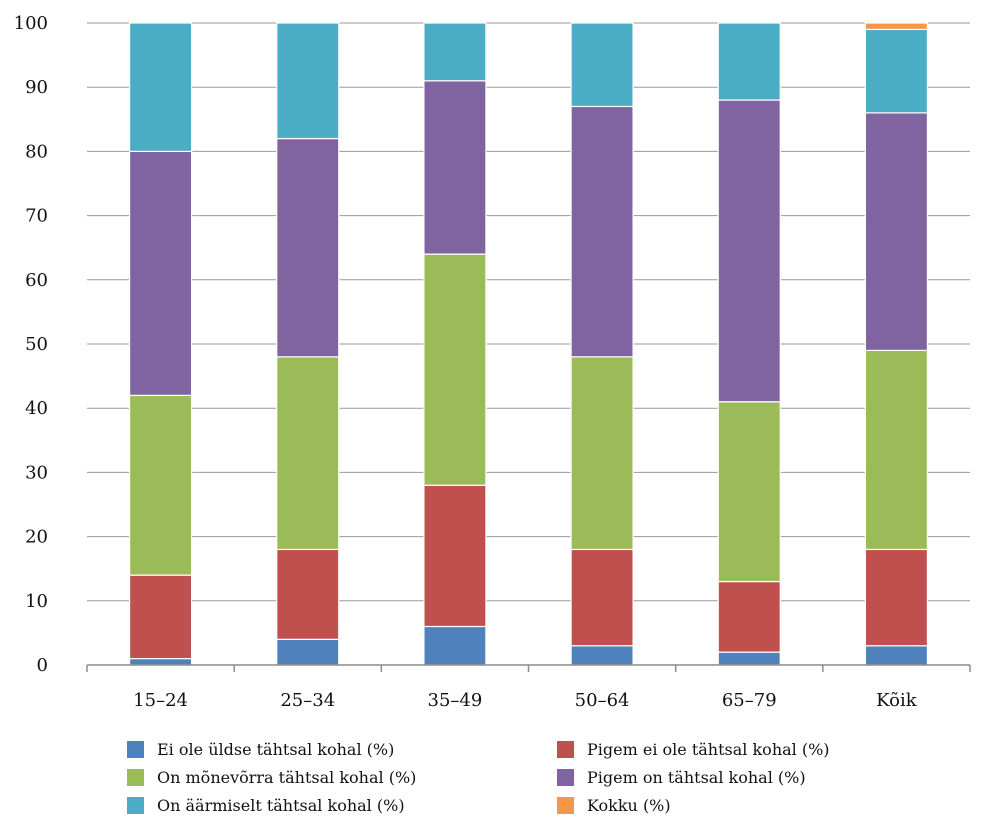 This screenshot has width=994, height=826. Describe the element at coordinates (36, 87) in the screenshot. I see `y-tick-label: 90` at that location.